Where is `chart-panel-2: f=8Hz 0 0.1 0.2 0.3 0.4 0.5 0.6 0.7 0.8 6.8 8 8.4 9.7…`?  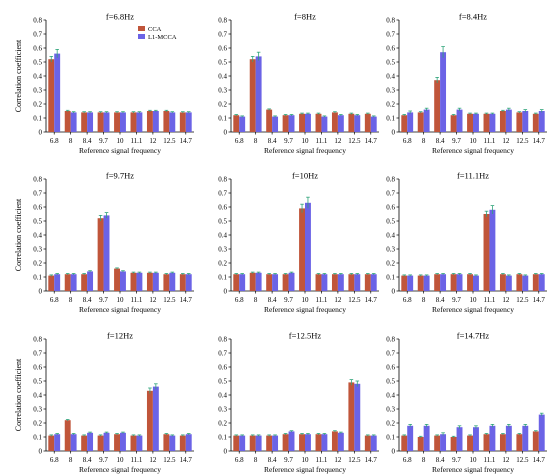 chart-panel-2: f=8Hz 0 0.1 0.2 0.3 0.4 0.5 0.6 0.7 0.8 6.8 8 8.4 9.7… is located at coordinates (298, 83).